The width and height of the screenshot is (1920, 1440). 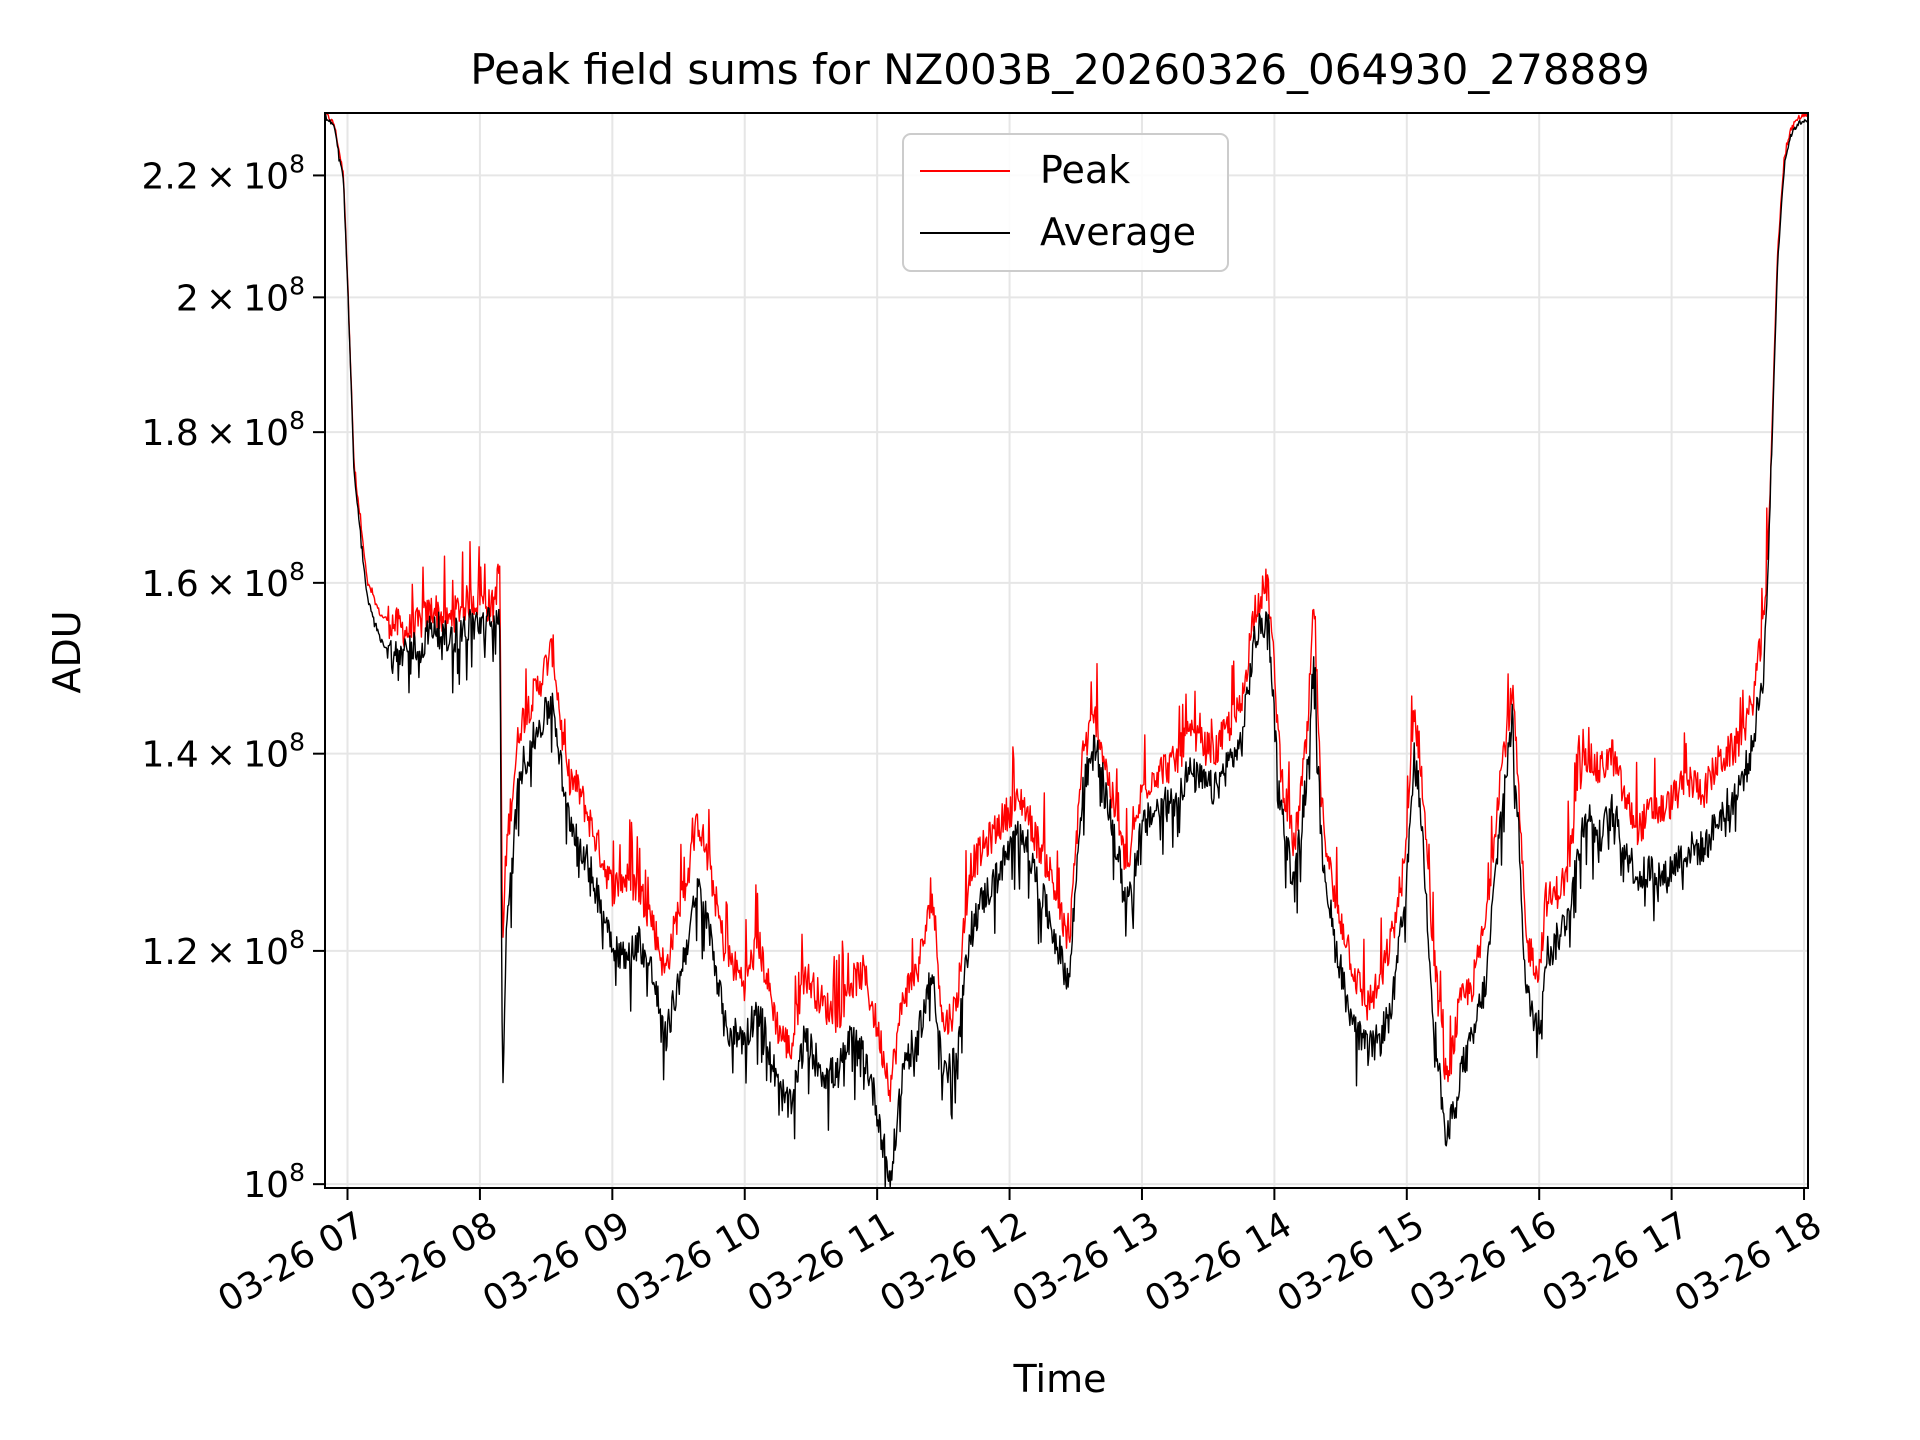 I want to click on y-tick-label: 1.4 × 108, so click(x=223, y=752).